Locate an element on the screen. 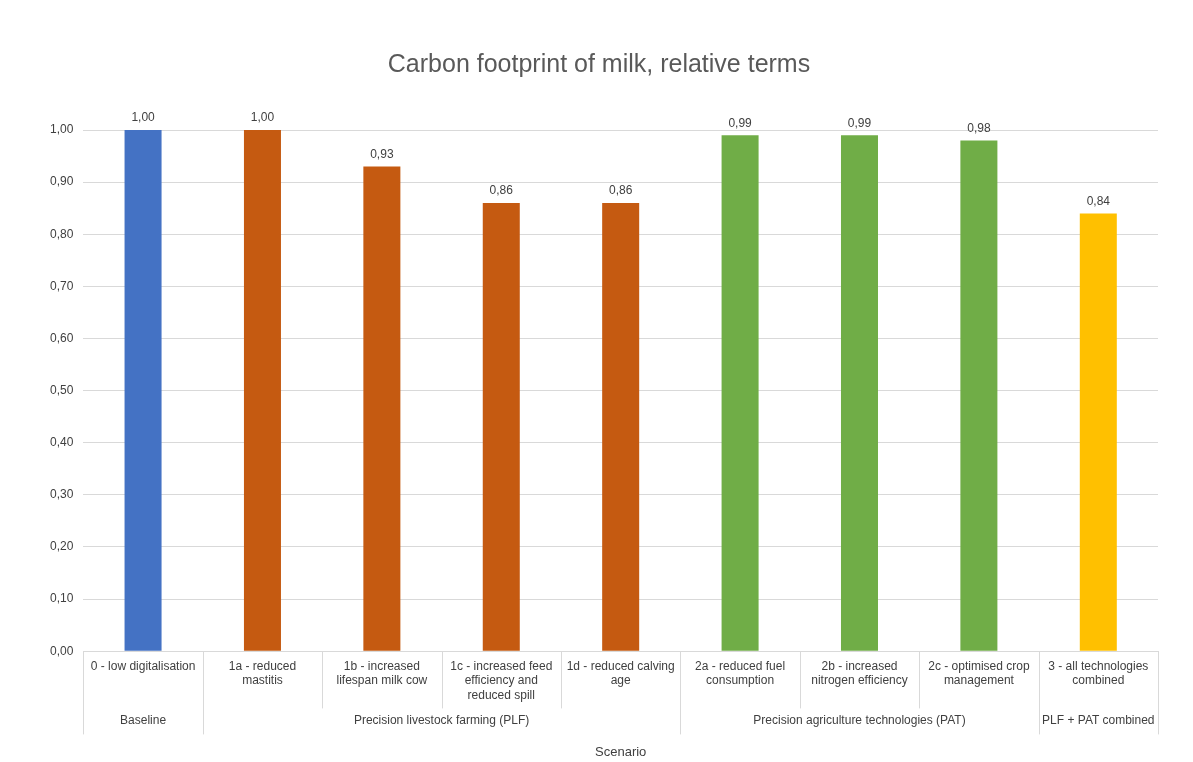 This screenshot has width=1193, height=762. x-tick-label: 2c - optimised crop management is located at coordinates (979, 673).